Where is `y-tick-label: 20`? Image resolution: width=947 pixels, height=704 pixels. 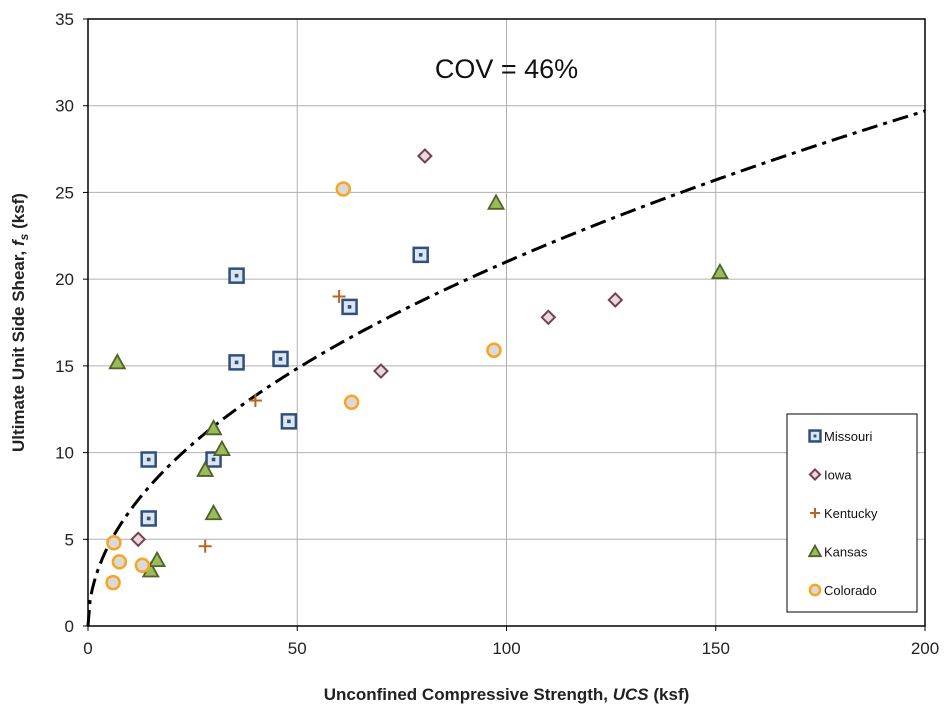
y-tick-label: 20 is located at coordinates (64, 279).